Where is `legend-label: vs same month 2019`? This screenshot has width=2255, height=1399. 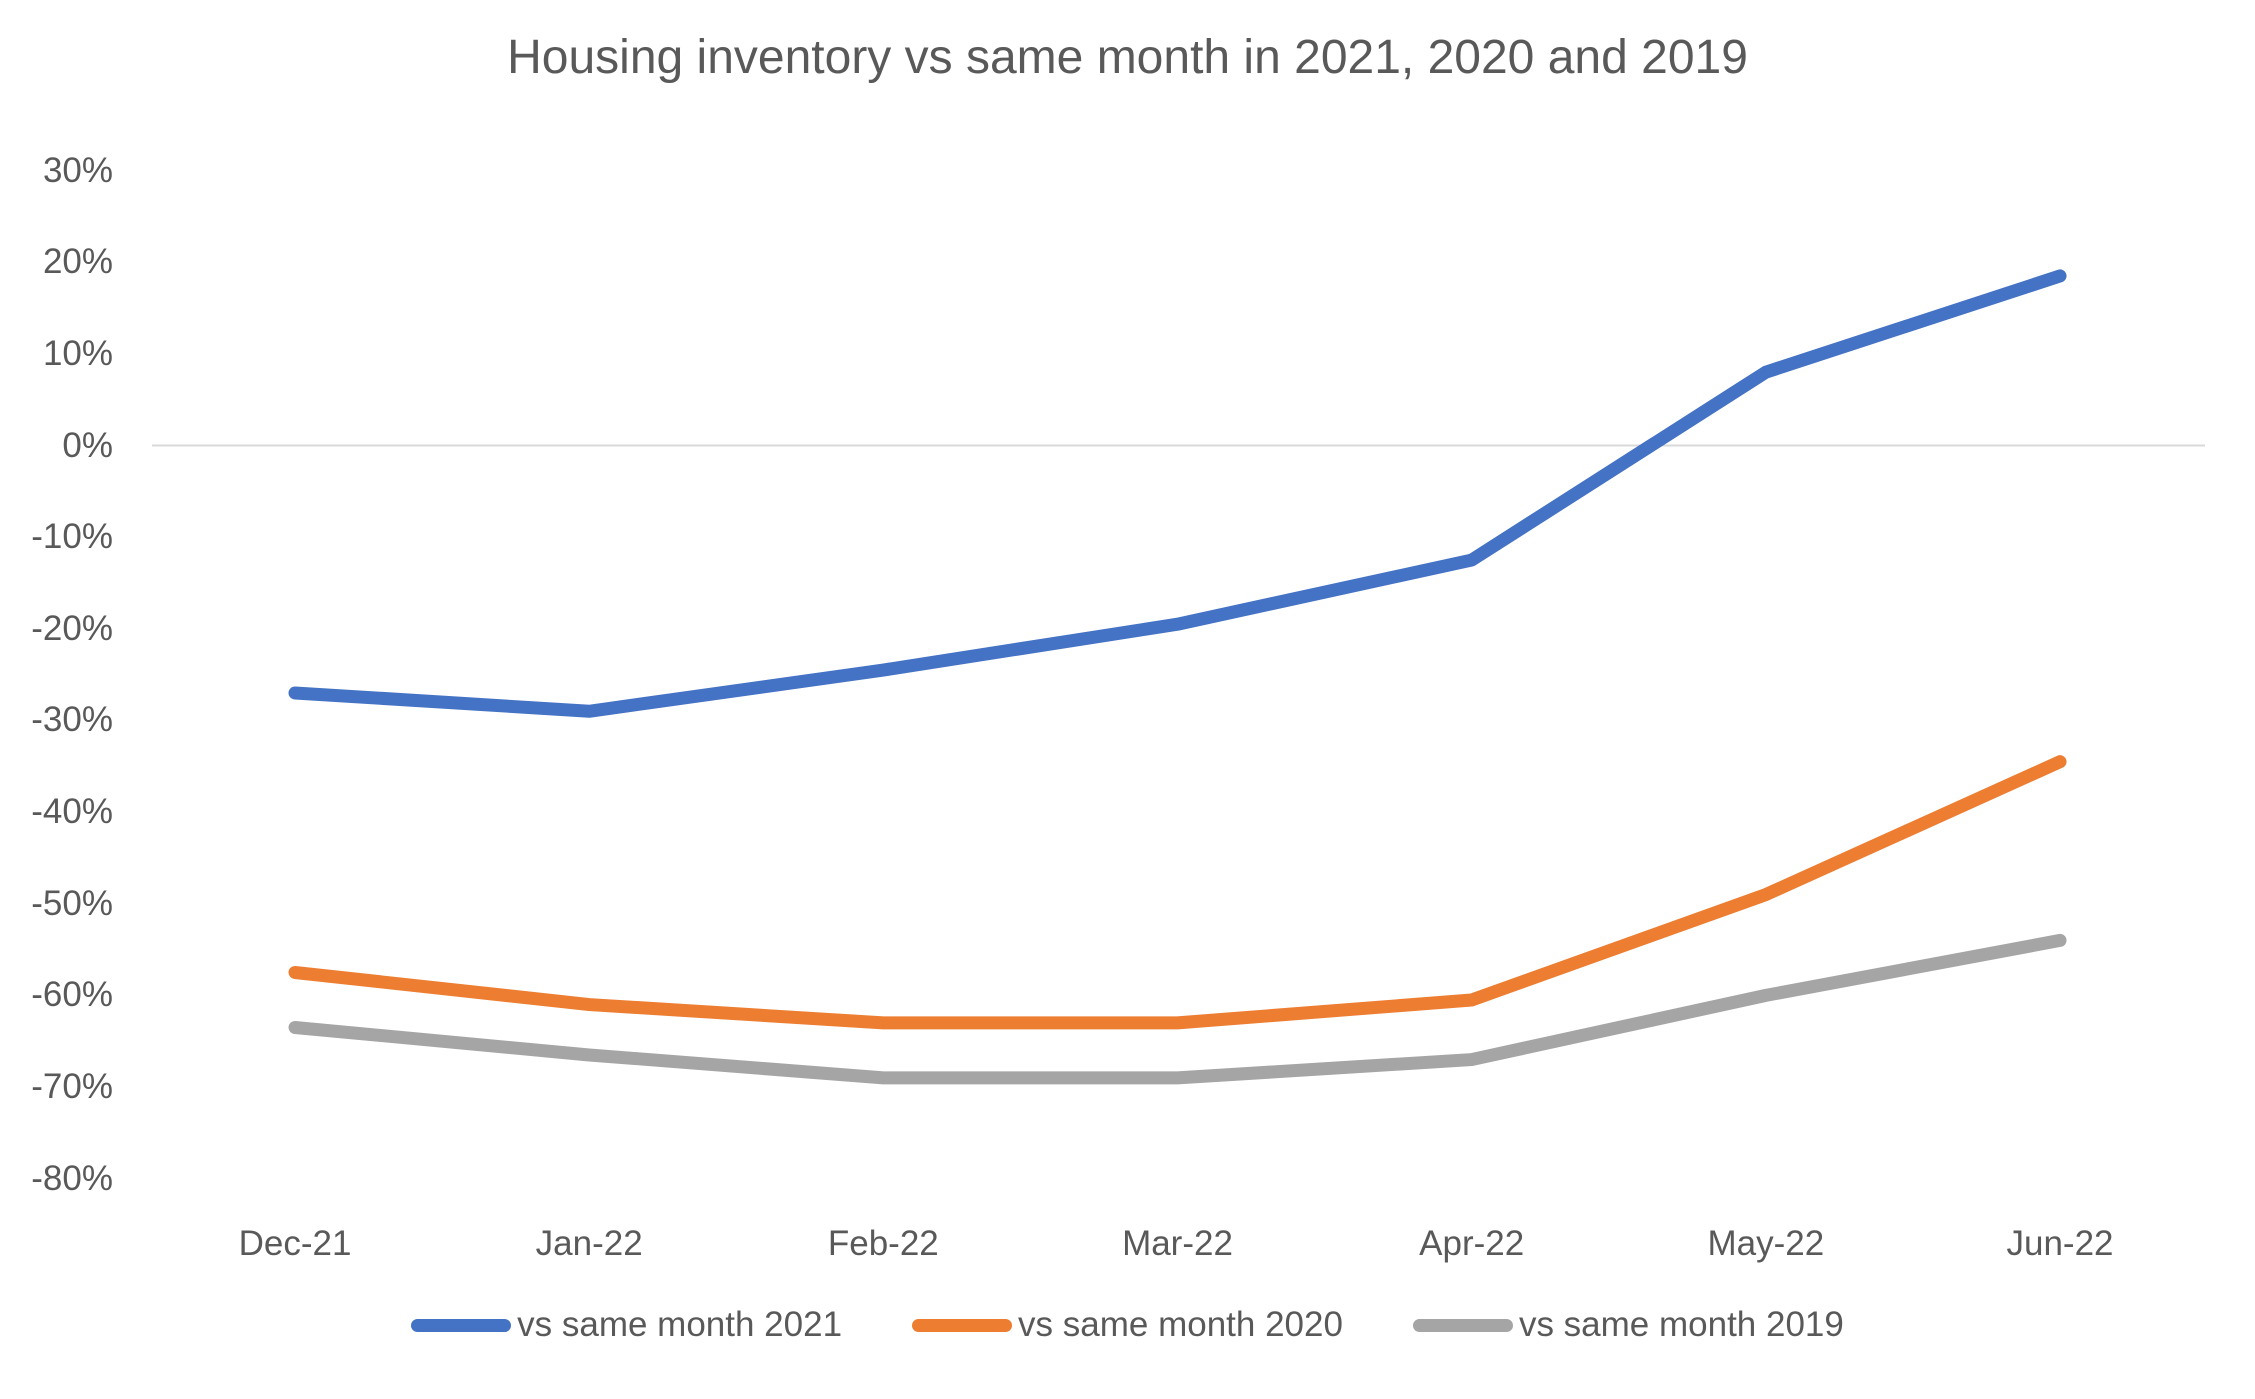 legend-label: vs same month 2019 is located at coordinates (1681, 1324).